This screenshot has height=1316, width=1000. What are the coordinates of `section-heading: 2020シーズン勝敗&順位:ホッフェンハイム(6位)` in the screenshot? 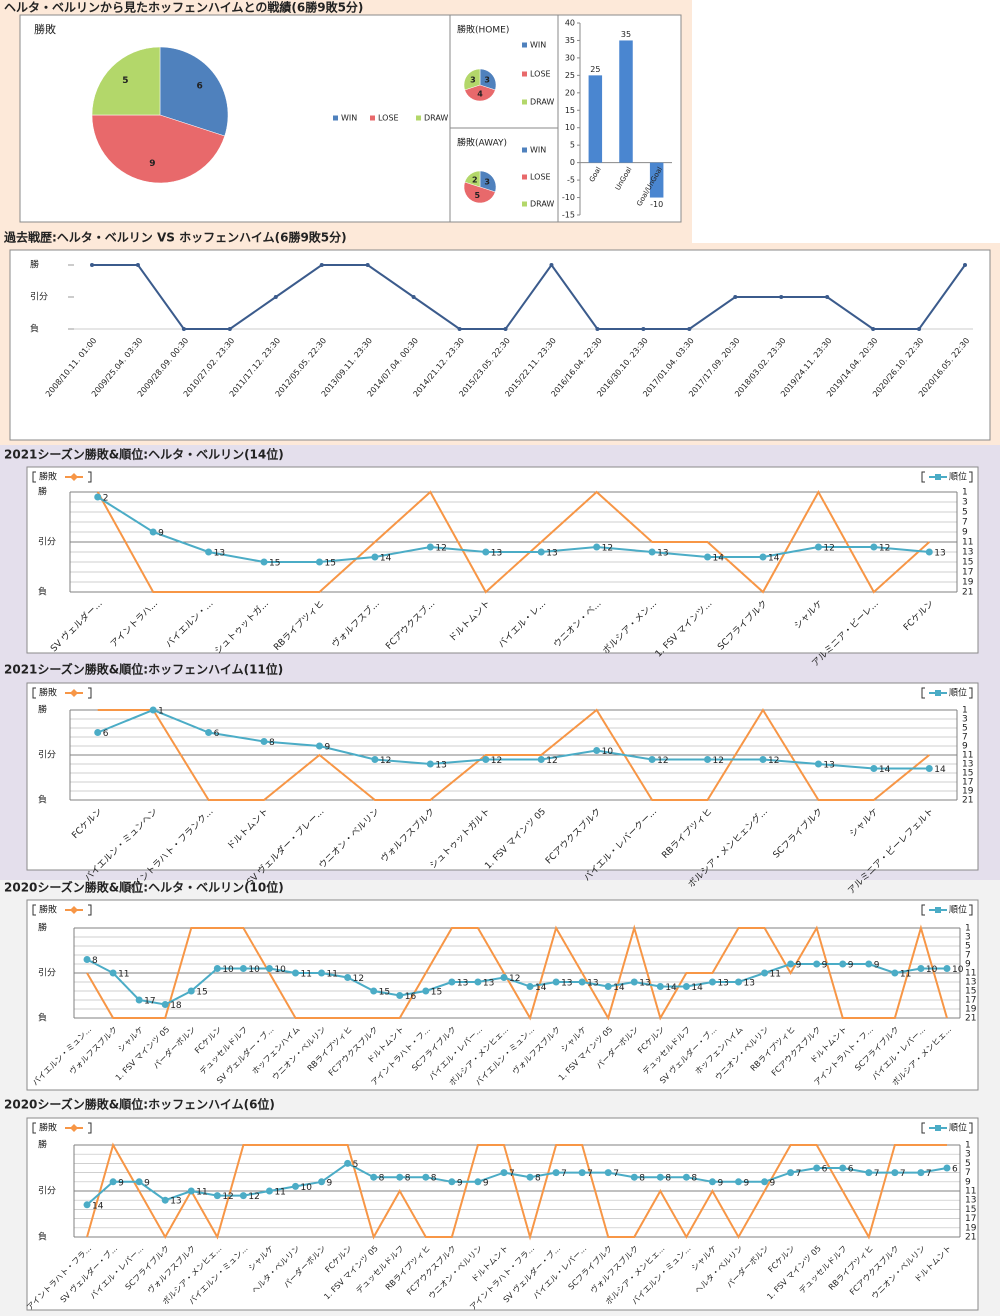 It's located at (139, 1104).